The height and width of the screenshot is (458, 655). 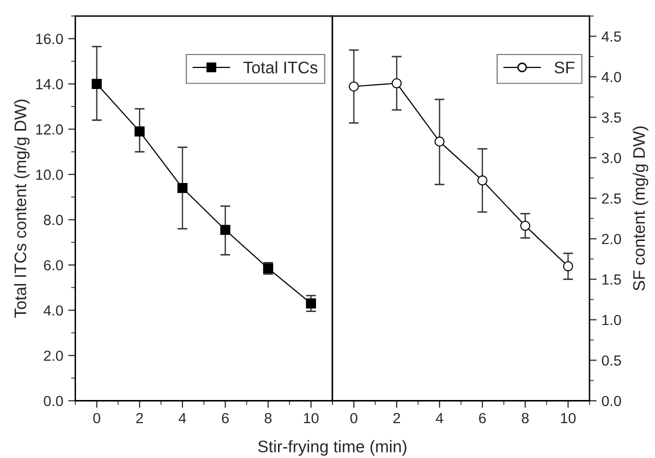 I want to click on y-tick-label: 4.0, so click(x=53, y=310).